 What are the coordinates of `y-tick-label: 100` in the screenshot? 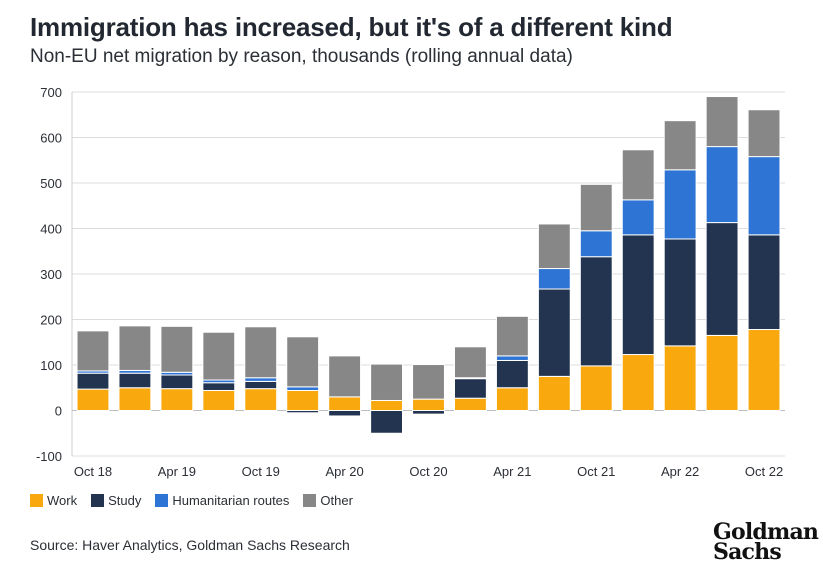 It's located at (51, 365).